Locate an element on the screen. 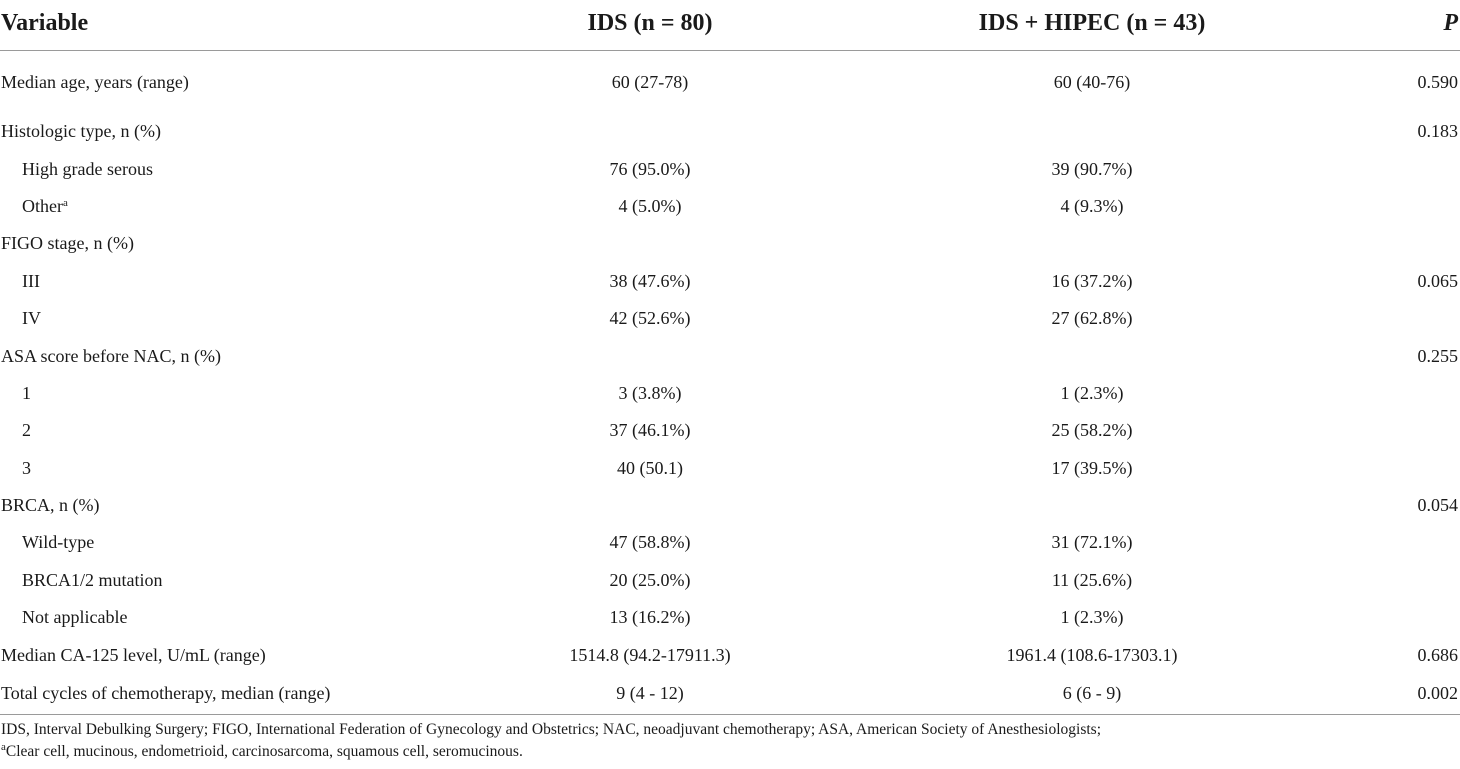  cell-ids-hipec: 60 (40-76) is located at coordinates (1092, 81).